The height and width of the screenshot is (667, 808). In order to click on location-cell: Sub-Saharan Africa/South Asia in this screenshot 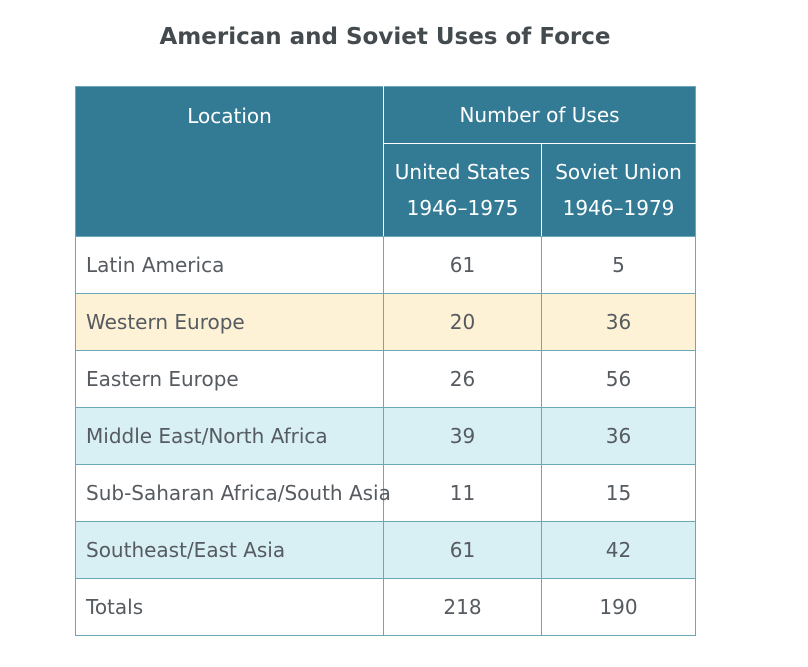, I will do `click(233, 493)`.